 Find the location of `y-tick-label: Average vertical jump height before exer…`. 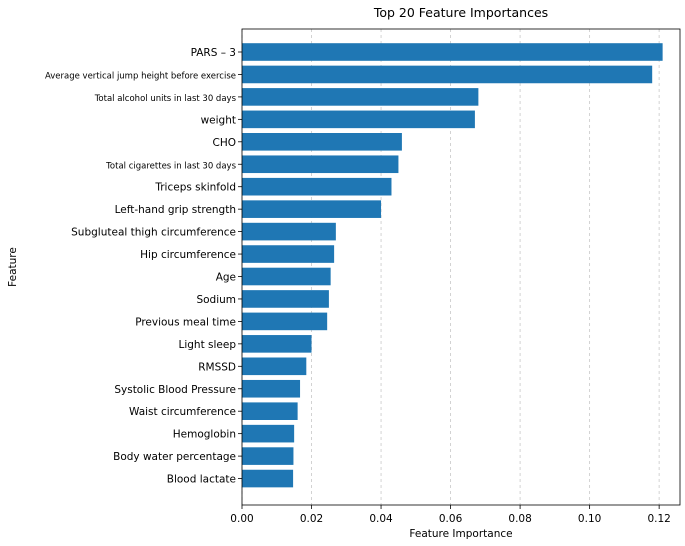

y-tick-label: Average vertical jump height before exer… is located at coordinates (140, 76).